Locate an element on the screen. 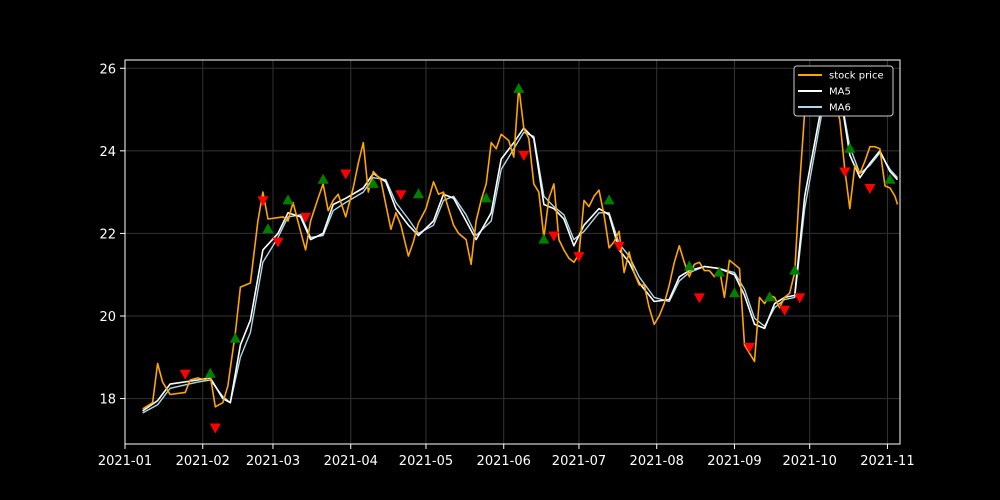 The image size is (1000, 500). legend-label: MA6 is located at coordinates (840, 108).